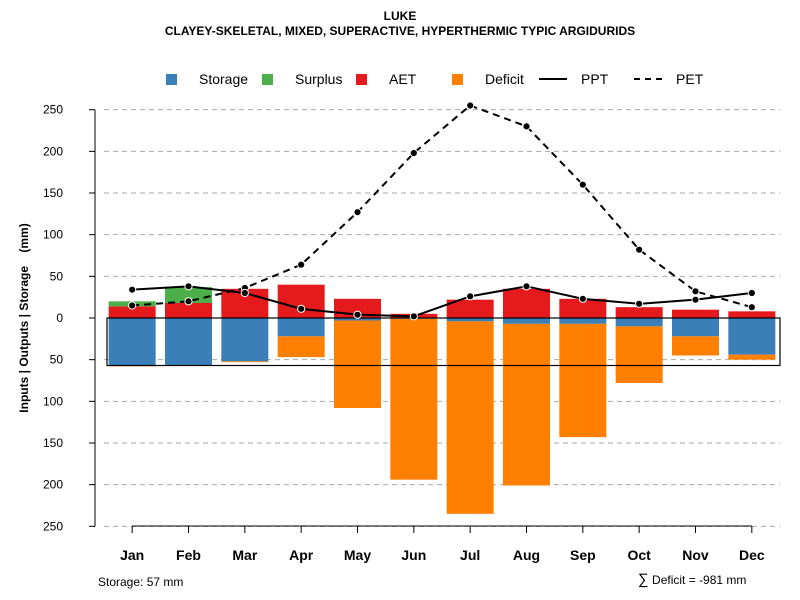 This screenshot has height=600, width=800. What do you see at coordinates (668, 79) in the screenshot?
I see `legend-pet: PET` at bounding box center [668, 79].